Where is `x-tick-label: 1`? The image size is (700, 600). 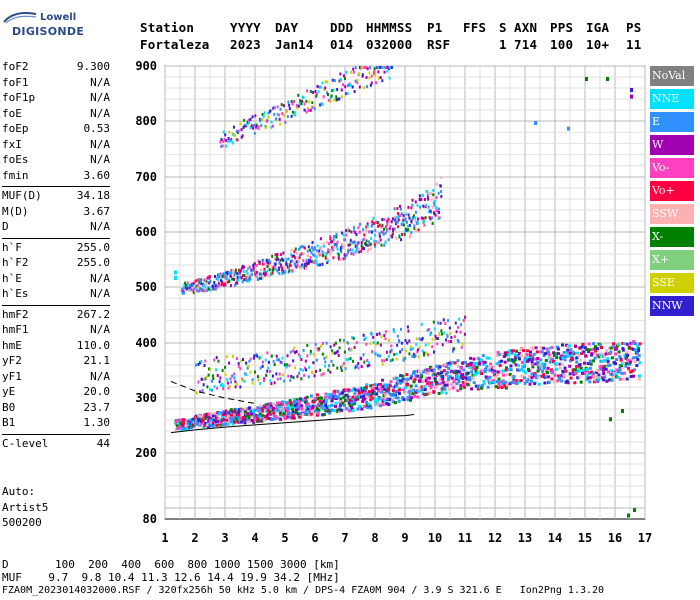 x-tick-label: 1 is located at coordinates (164, 538).